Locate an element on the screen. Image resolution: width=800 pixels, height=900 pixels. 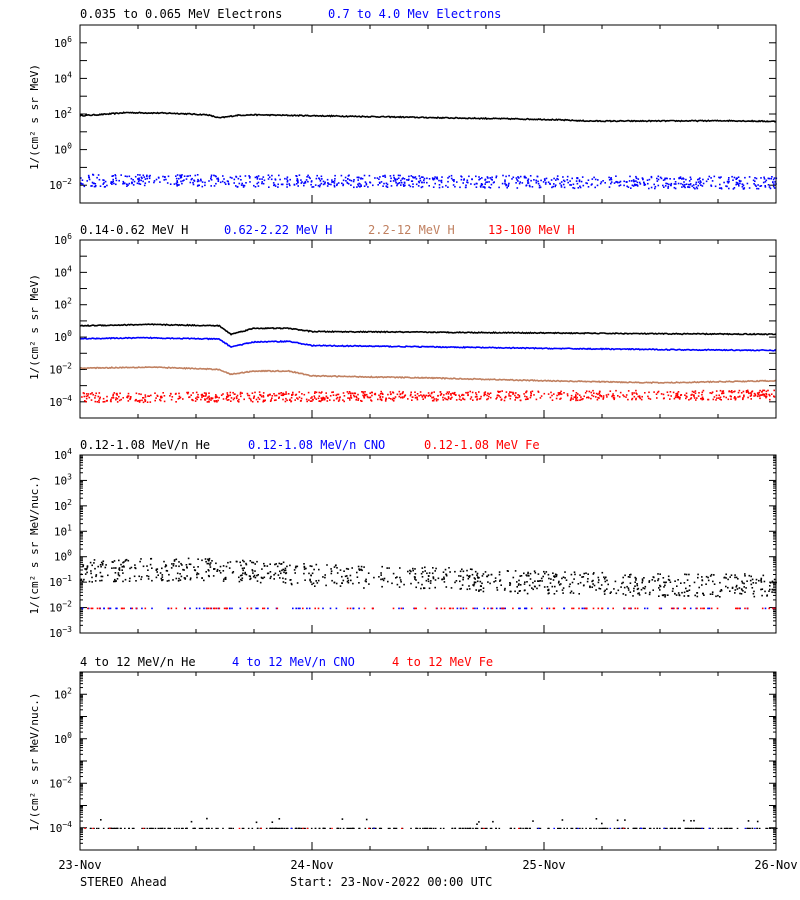
y-tick-label: 10⁻⁴ is located at coordinates (60, 827).